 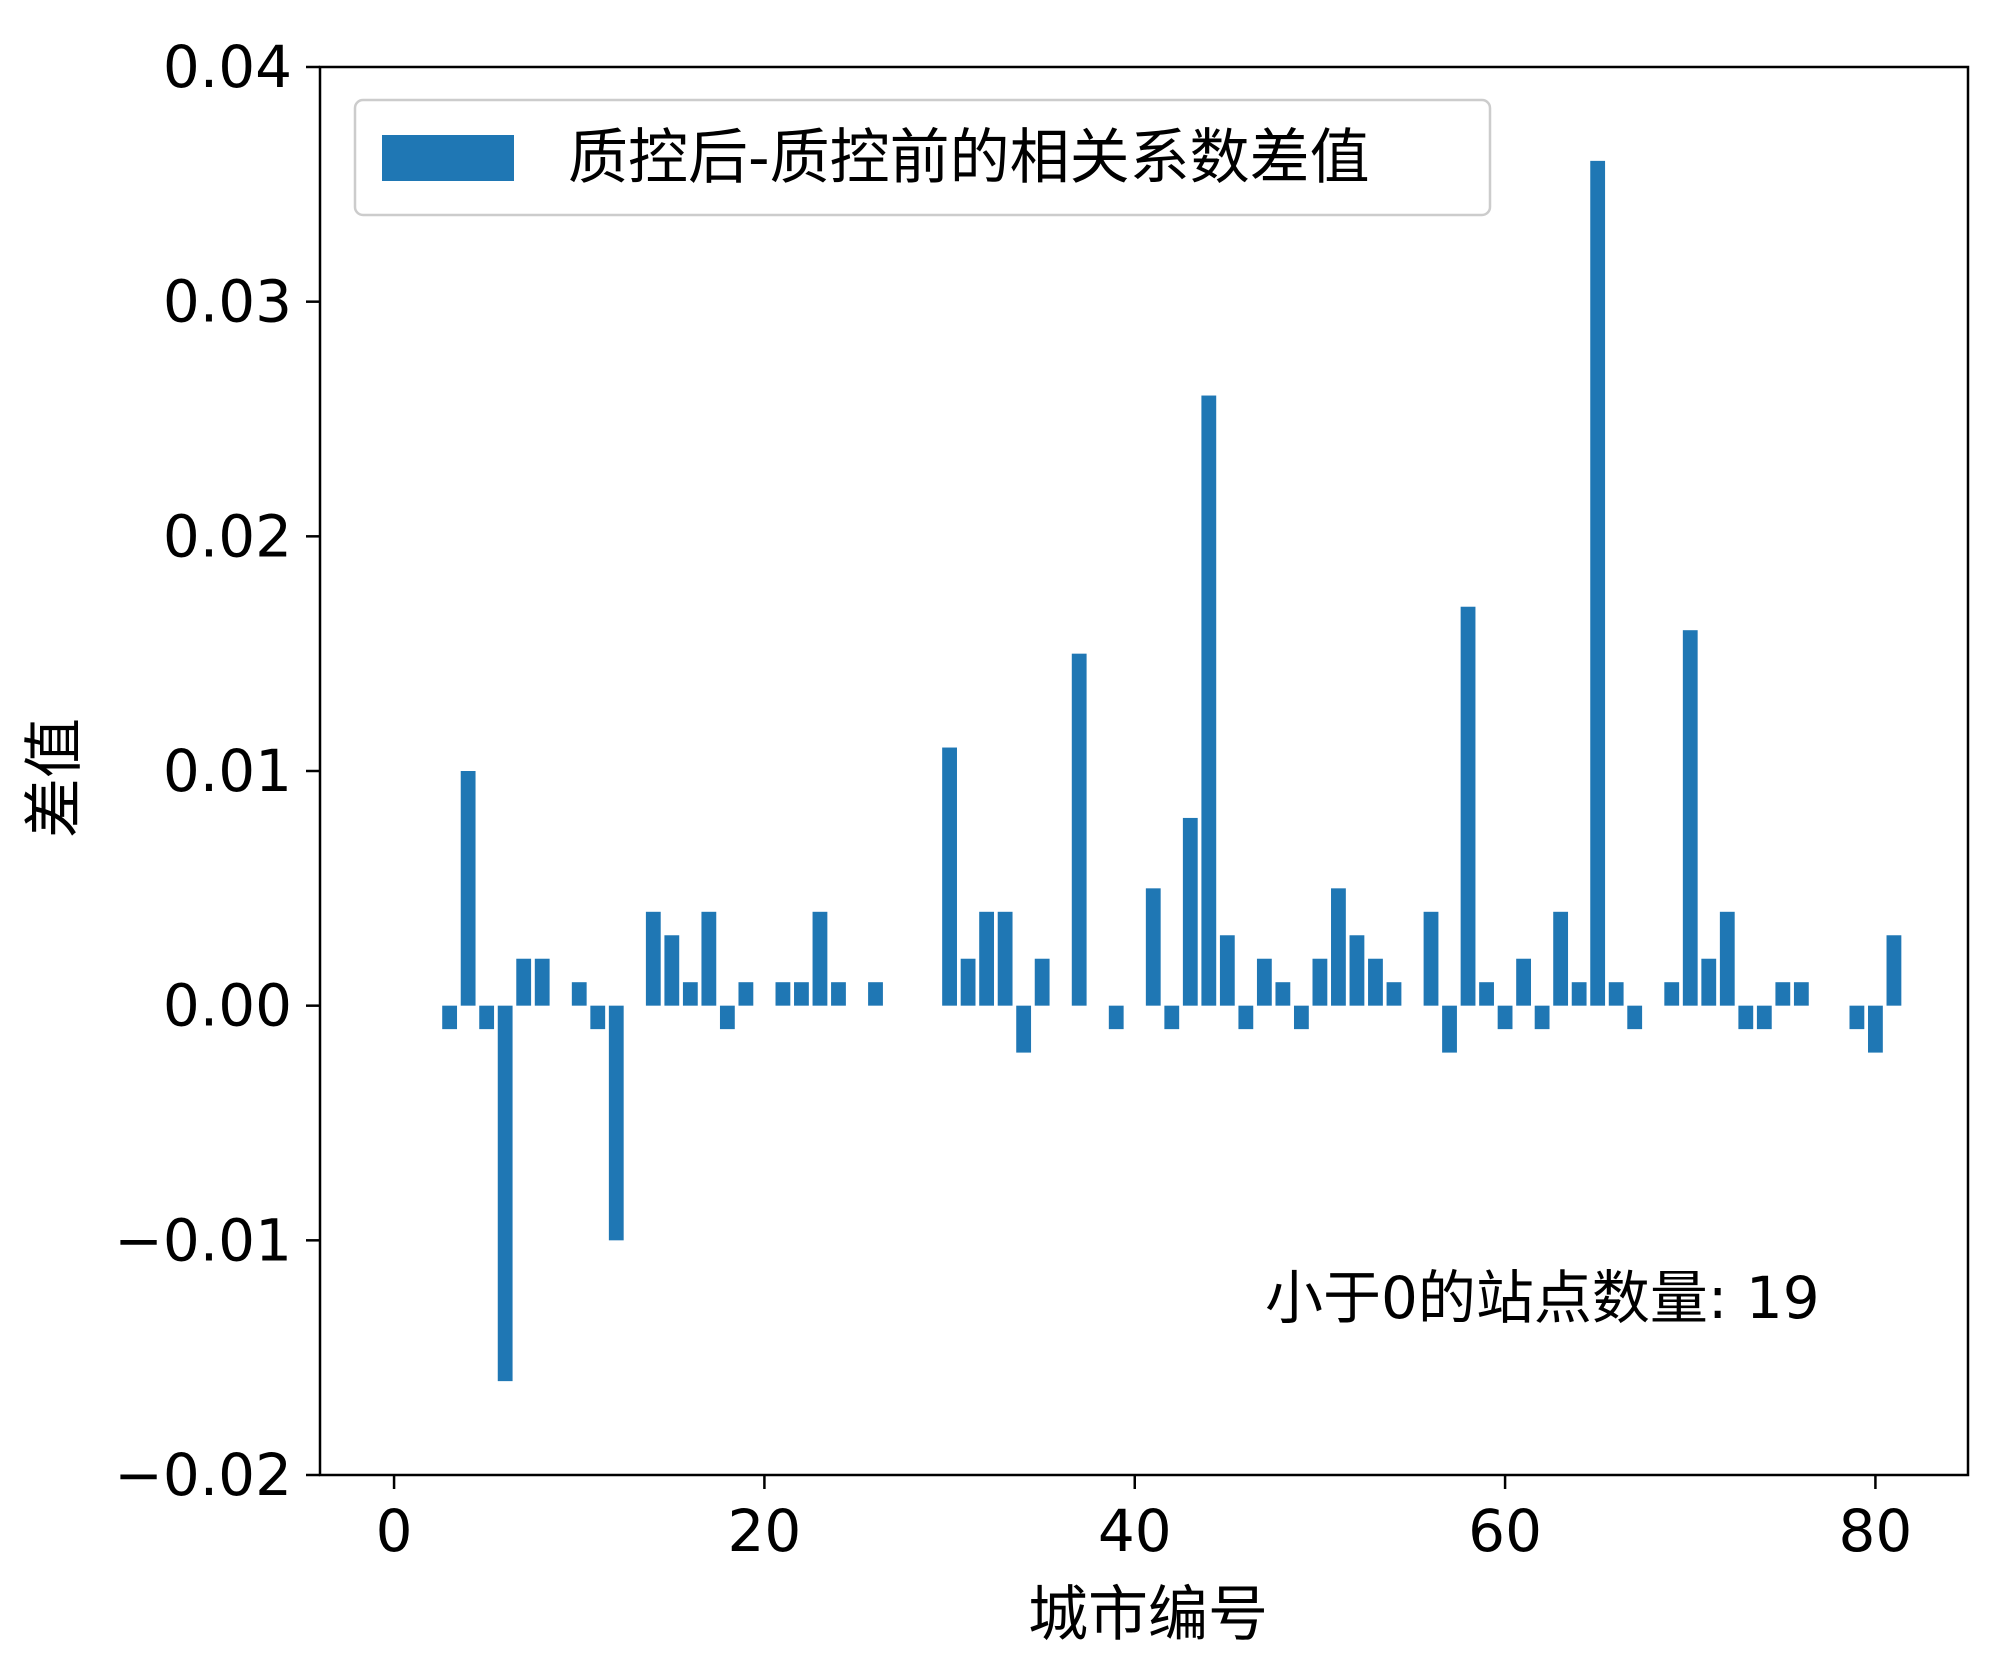 I want to click on legend-entry-label: 质控后-质控前的相关系数差值, so click(x=969, y=158).